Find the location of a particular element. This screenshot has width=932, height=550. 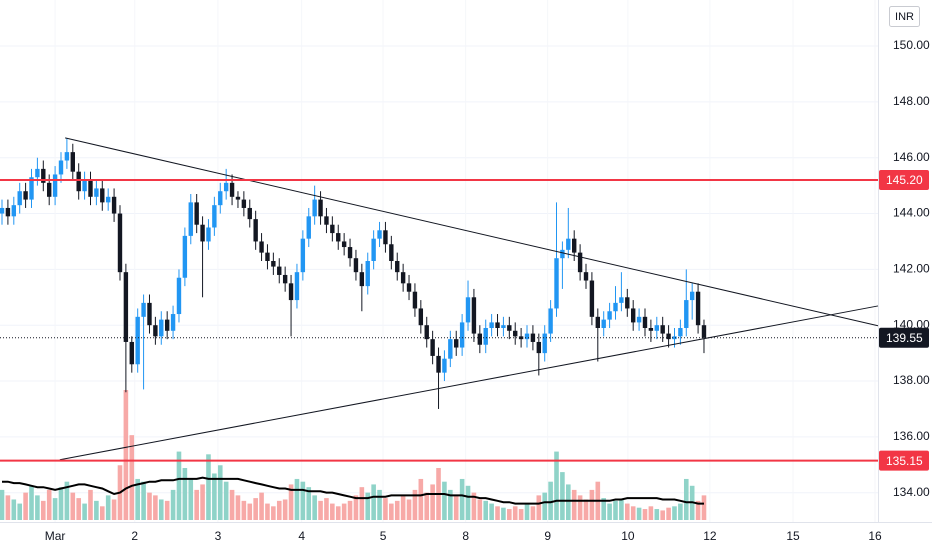

currency-box is located at coordinates (904, 16).